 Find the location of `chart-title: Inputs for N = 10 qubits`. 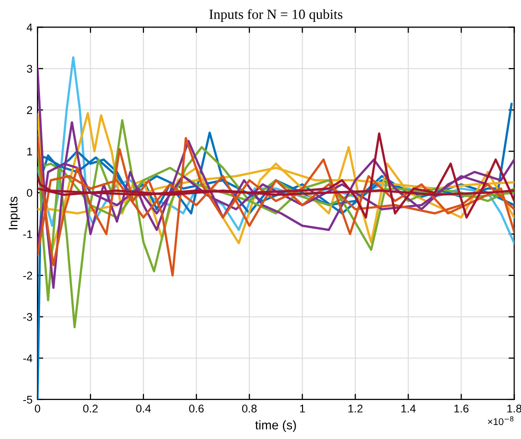

chart-title: Inputs for N = 10 qubits is located at coordinates (275, 15).